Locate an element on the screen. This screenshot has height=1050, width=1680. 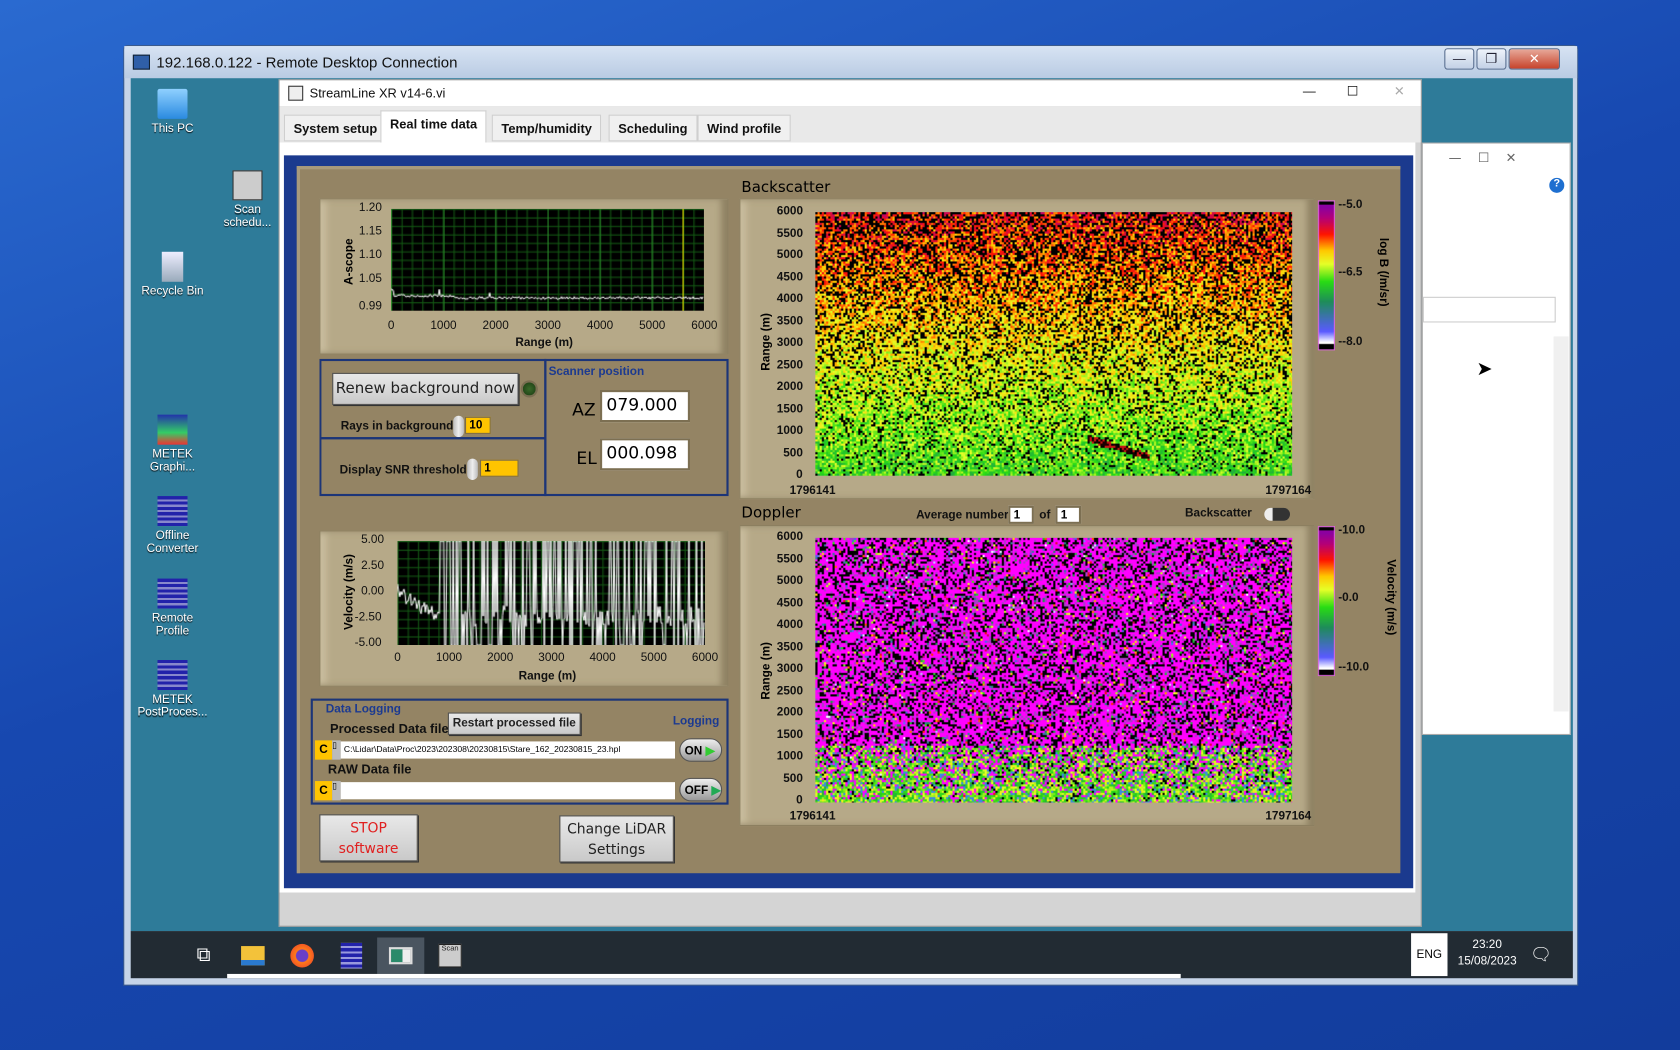
doppler-colorbar-tick: -0.0 is located at coordinates (1348, 598).